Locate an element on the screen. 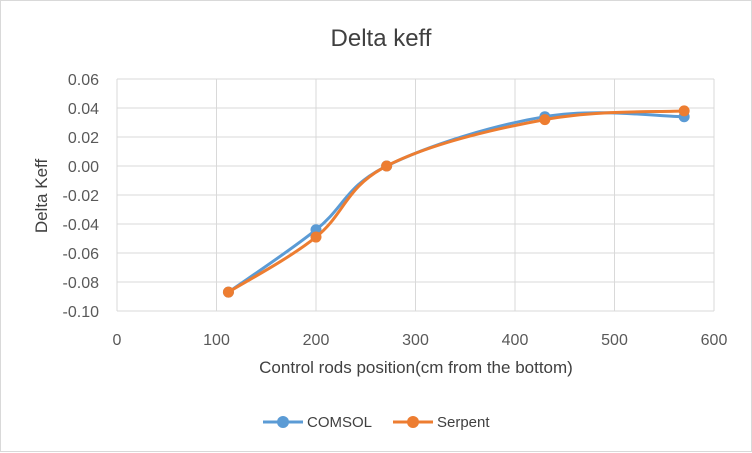 Image resolution: width=752 pixels, height=453 pixels. y-tick-label: -0.04 is located at coordinates (81, 225).